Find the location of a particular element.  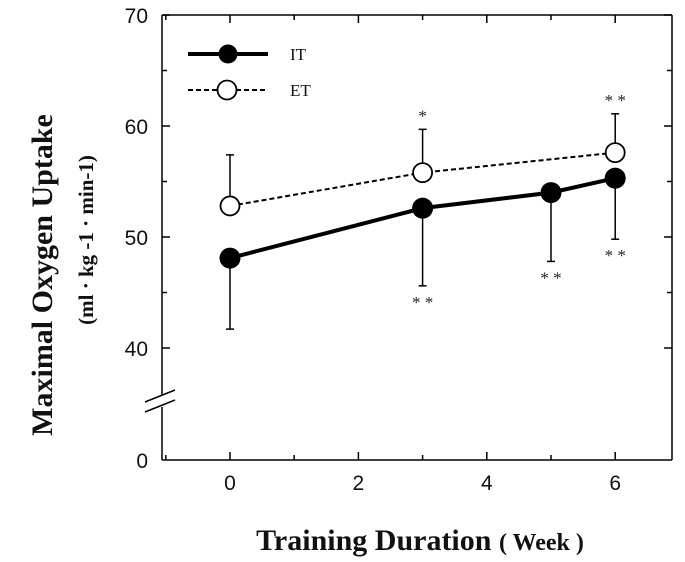

y-tick-label: 50 is located at coordinates (136, 238).